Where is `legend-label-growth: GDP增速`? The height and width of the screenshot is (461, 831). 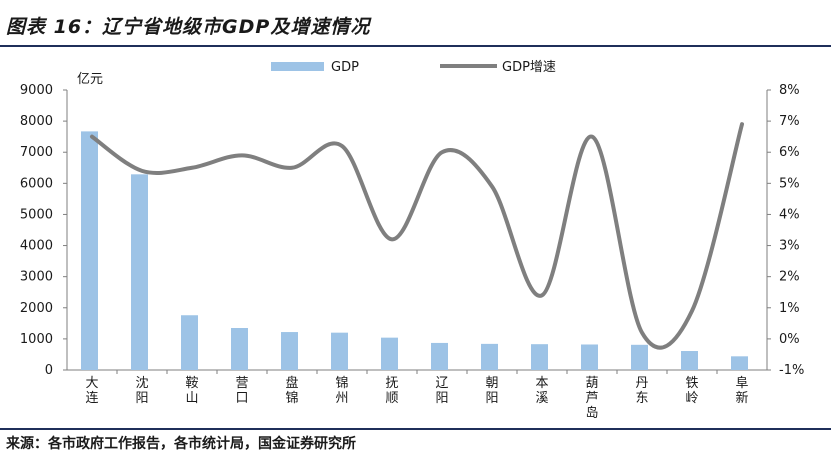 legend-label-growth: GDP增速 is located at coordinates (529, 67).